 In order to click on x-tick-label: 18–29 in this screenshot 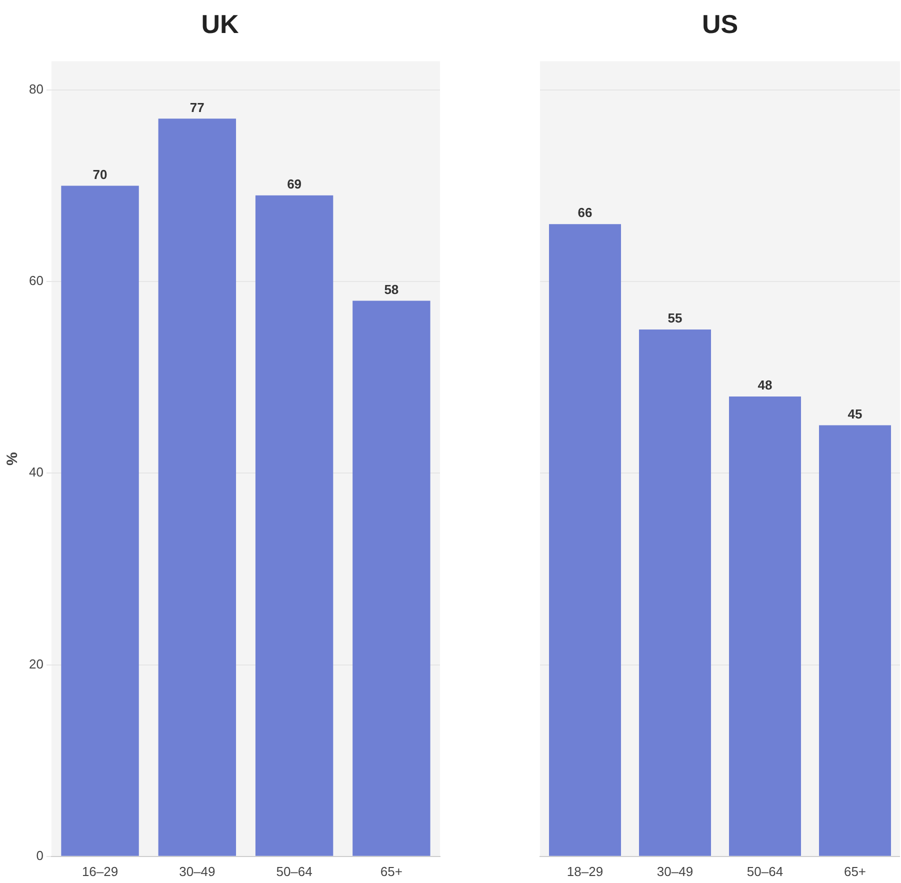, I will do `click(585, 871)`.